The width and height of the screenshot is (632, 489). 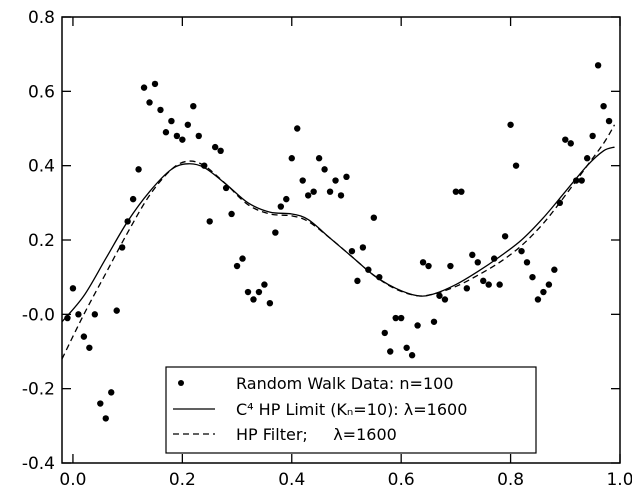 I want to click on y-tick-label: -0.0, so click(x=38, y=315).